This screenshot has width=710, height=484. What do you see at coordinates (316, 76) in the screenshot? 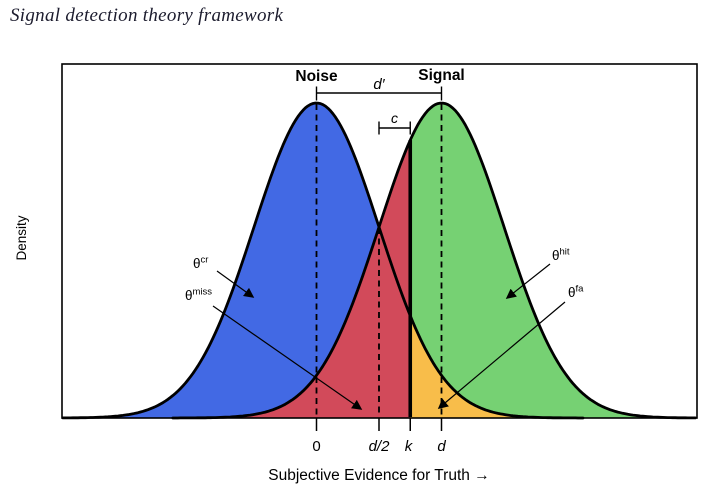
I see `noise-label: Noise` at bounding box center [316, 76].